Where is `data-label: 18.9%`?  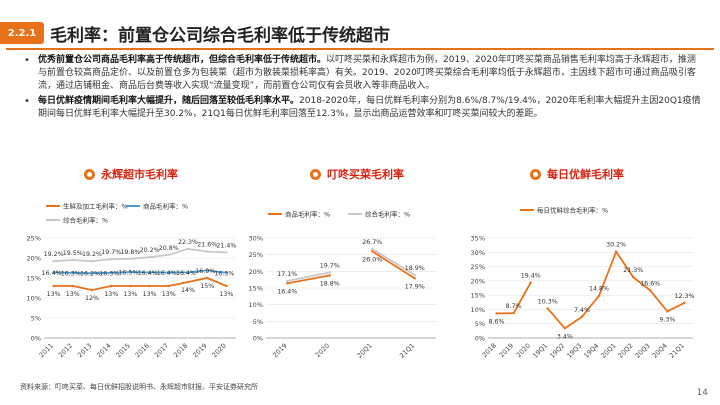
data-label: 18.9% is located at coordinates (415, 268).